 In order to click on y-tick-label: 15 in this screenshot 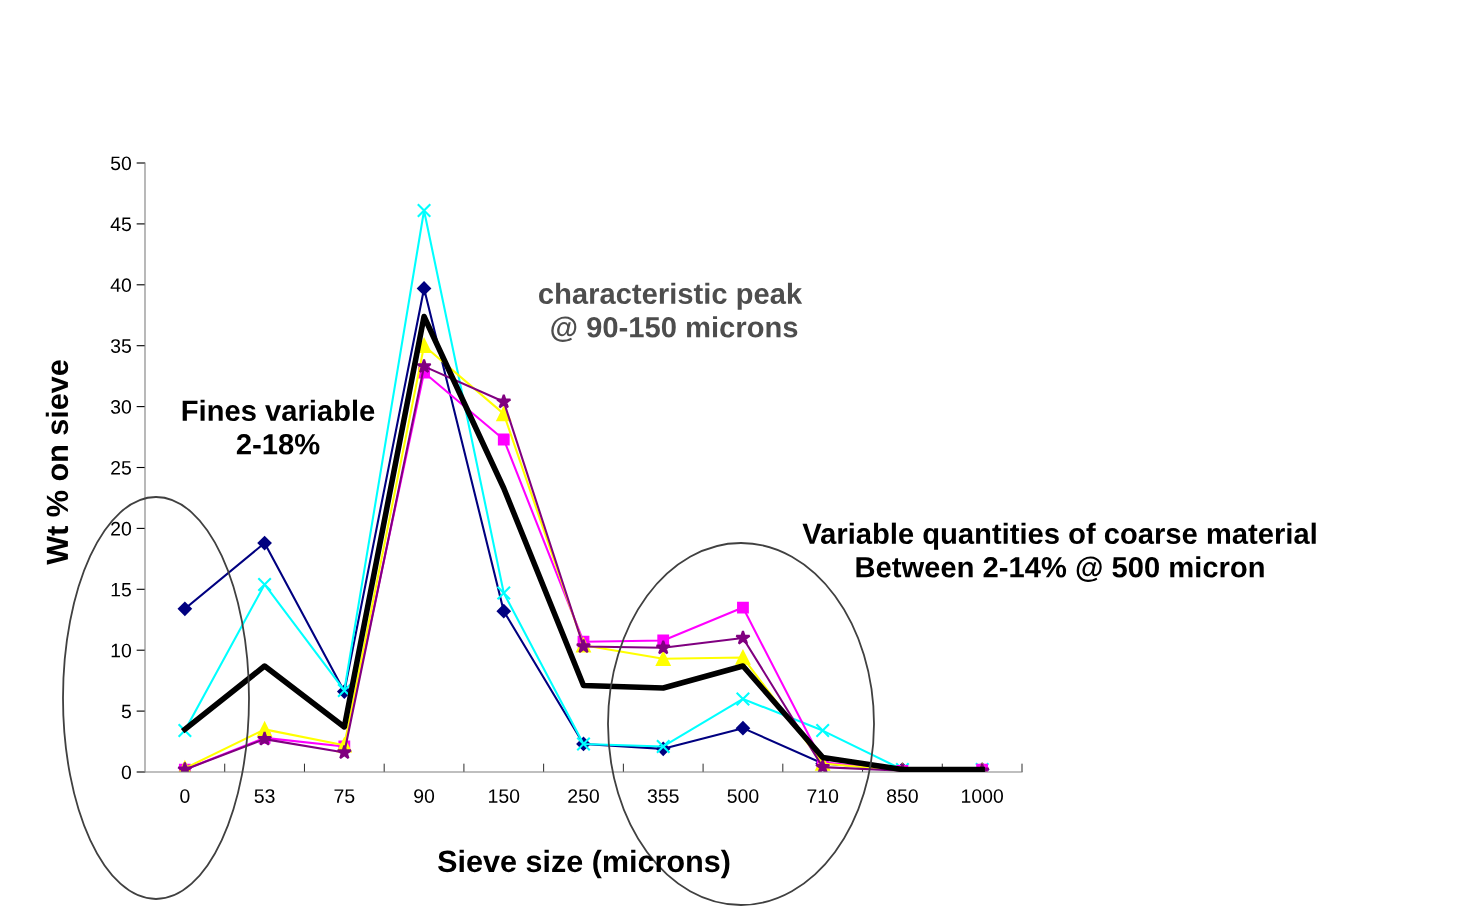, I will do `click(121, 589)`.